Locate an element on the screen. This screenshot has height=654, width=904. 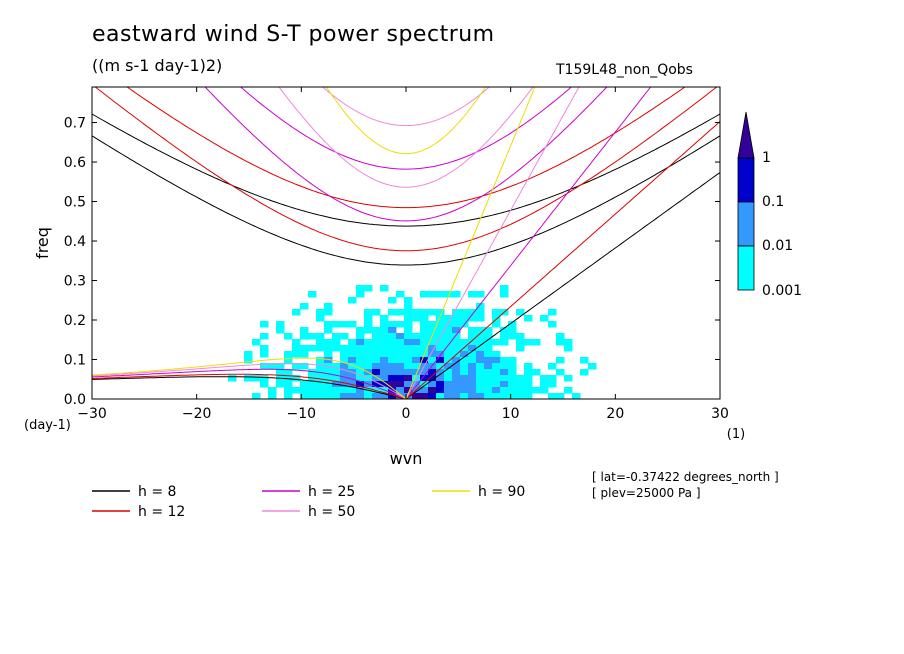
run-label: T159L48_non_Qobs is located at coordinates (624, 70).